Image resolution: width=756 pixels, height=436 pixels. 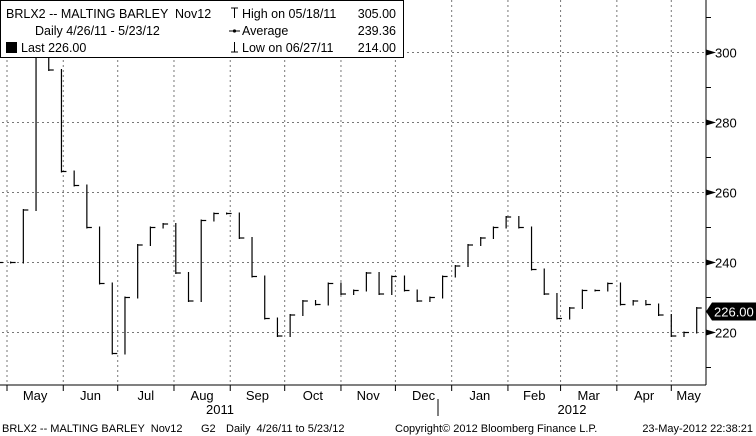 What do you see at coordinates (369, 395) in the screenshot?
I see `xtick-label: Nov` at bounding box center [369, 395].